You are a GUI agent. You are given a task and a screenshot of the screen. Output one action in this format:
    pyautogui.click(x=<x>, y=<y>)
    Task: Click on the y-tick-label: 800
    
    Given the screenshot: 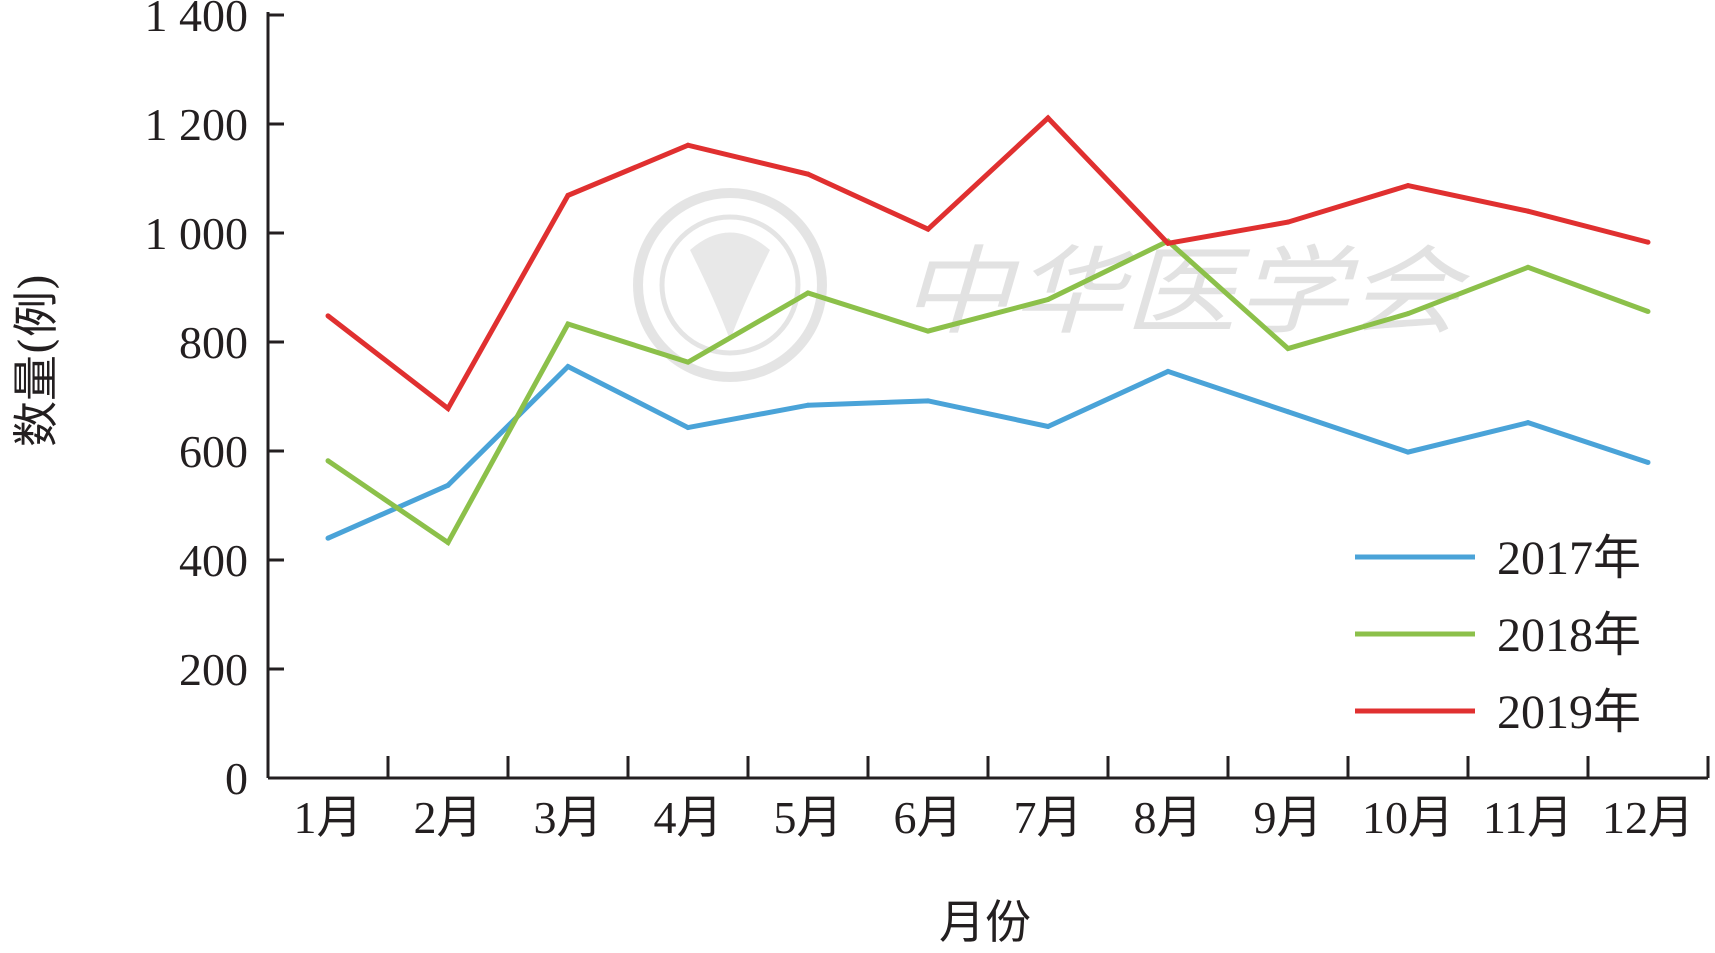 What is the action you would take?
    pyautogui.click(x=213, y=342)
    